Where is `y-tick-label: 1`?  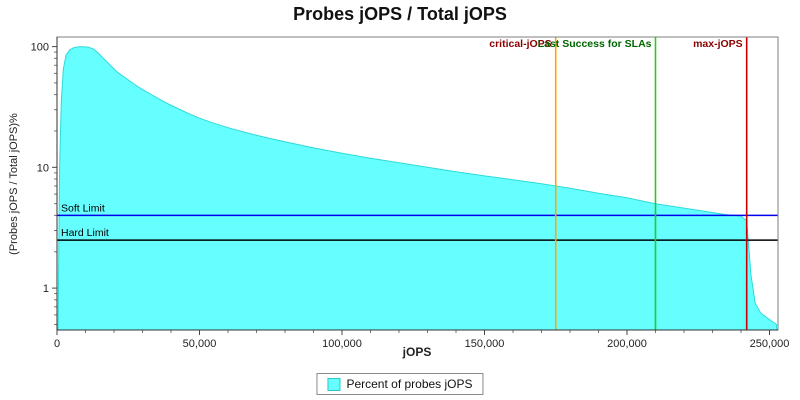
y-tick-label: 1 is located at coordinates (46, 289).